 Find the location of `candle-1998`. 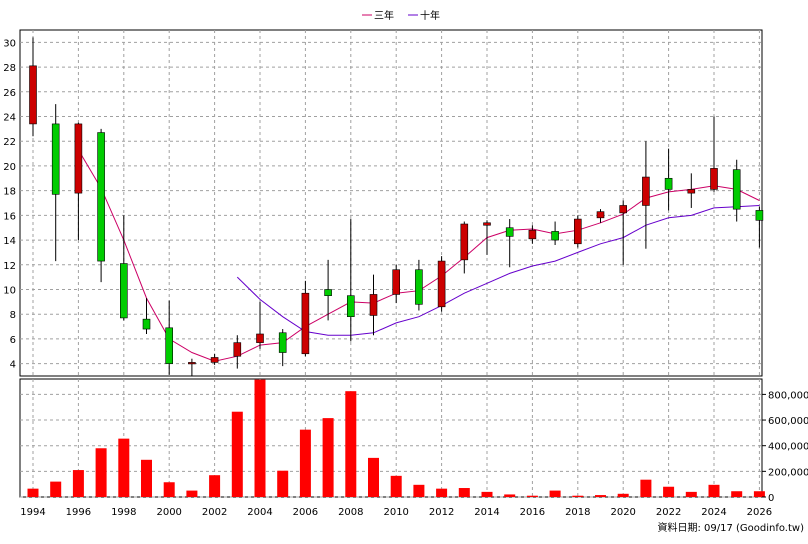

candle-1998 is located at coordinates (124, 268).